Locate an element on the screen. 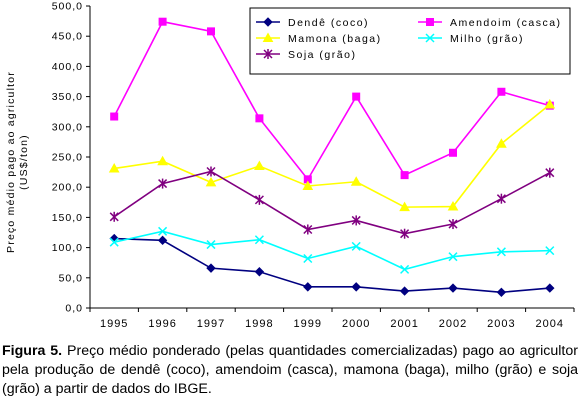 This screenshot has height=405, width=580. y-tick-label: 450,0 is located at coordinates (67, 37).